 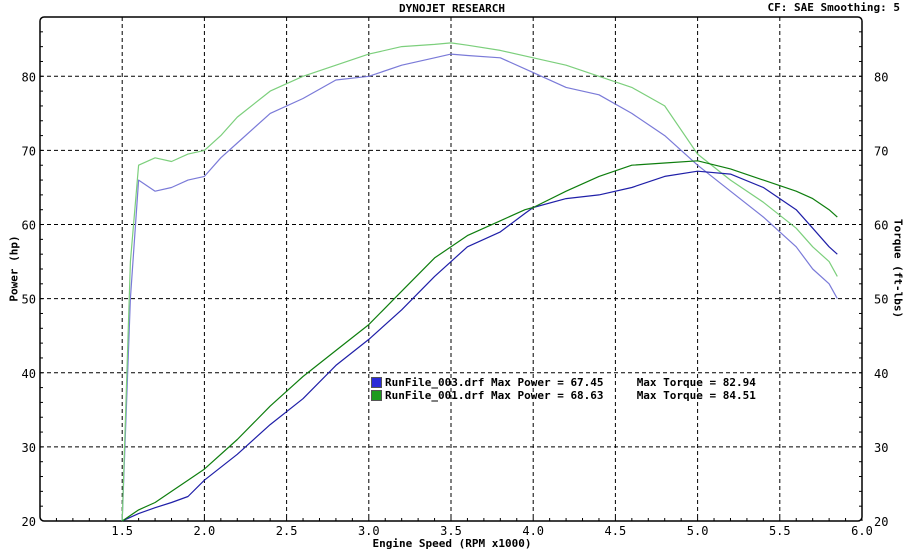 What do you see at coordinates (881, 374) in the screenshot?
I see `y-tick-label-right: 40` at bounding box center [881, 374].